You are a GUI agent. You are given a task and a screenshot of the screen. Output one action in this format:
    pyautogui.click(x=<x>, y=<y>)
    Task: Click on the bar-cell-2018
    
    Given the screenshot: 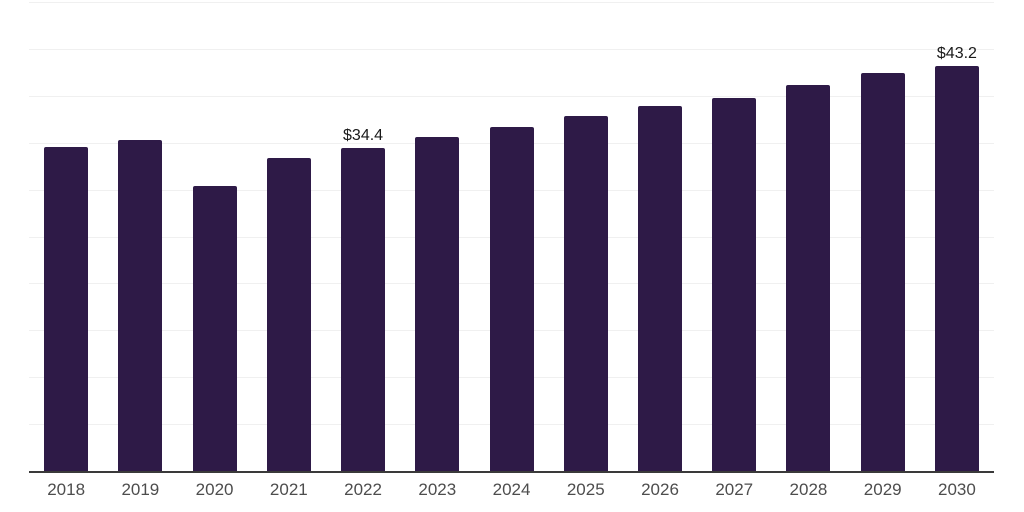 What is the action you would take?
    pyautogui.click(x=66, y=236)
    